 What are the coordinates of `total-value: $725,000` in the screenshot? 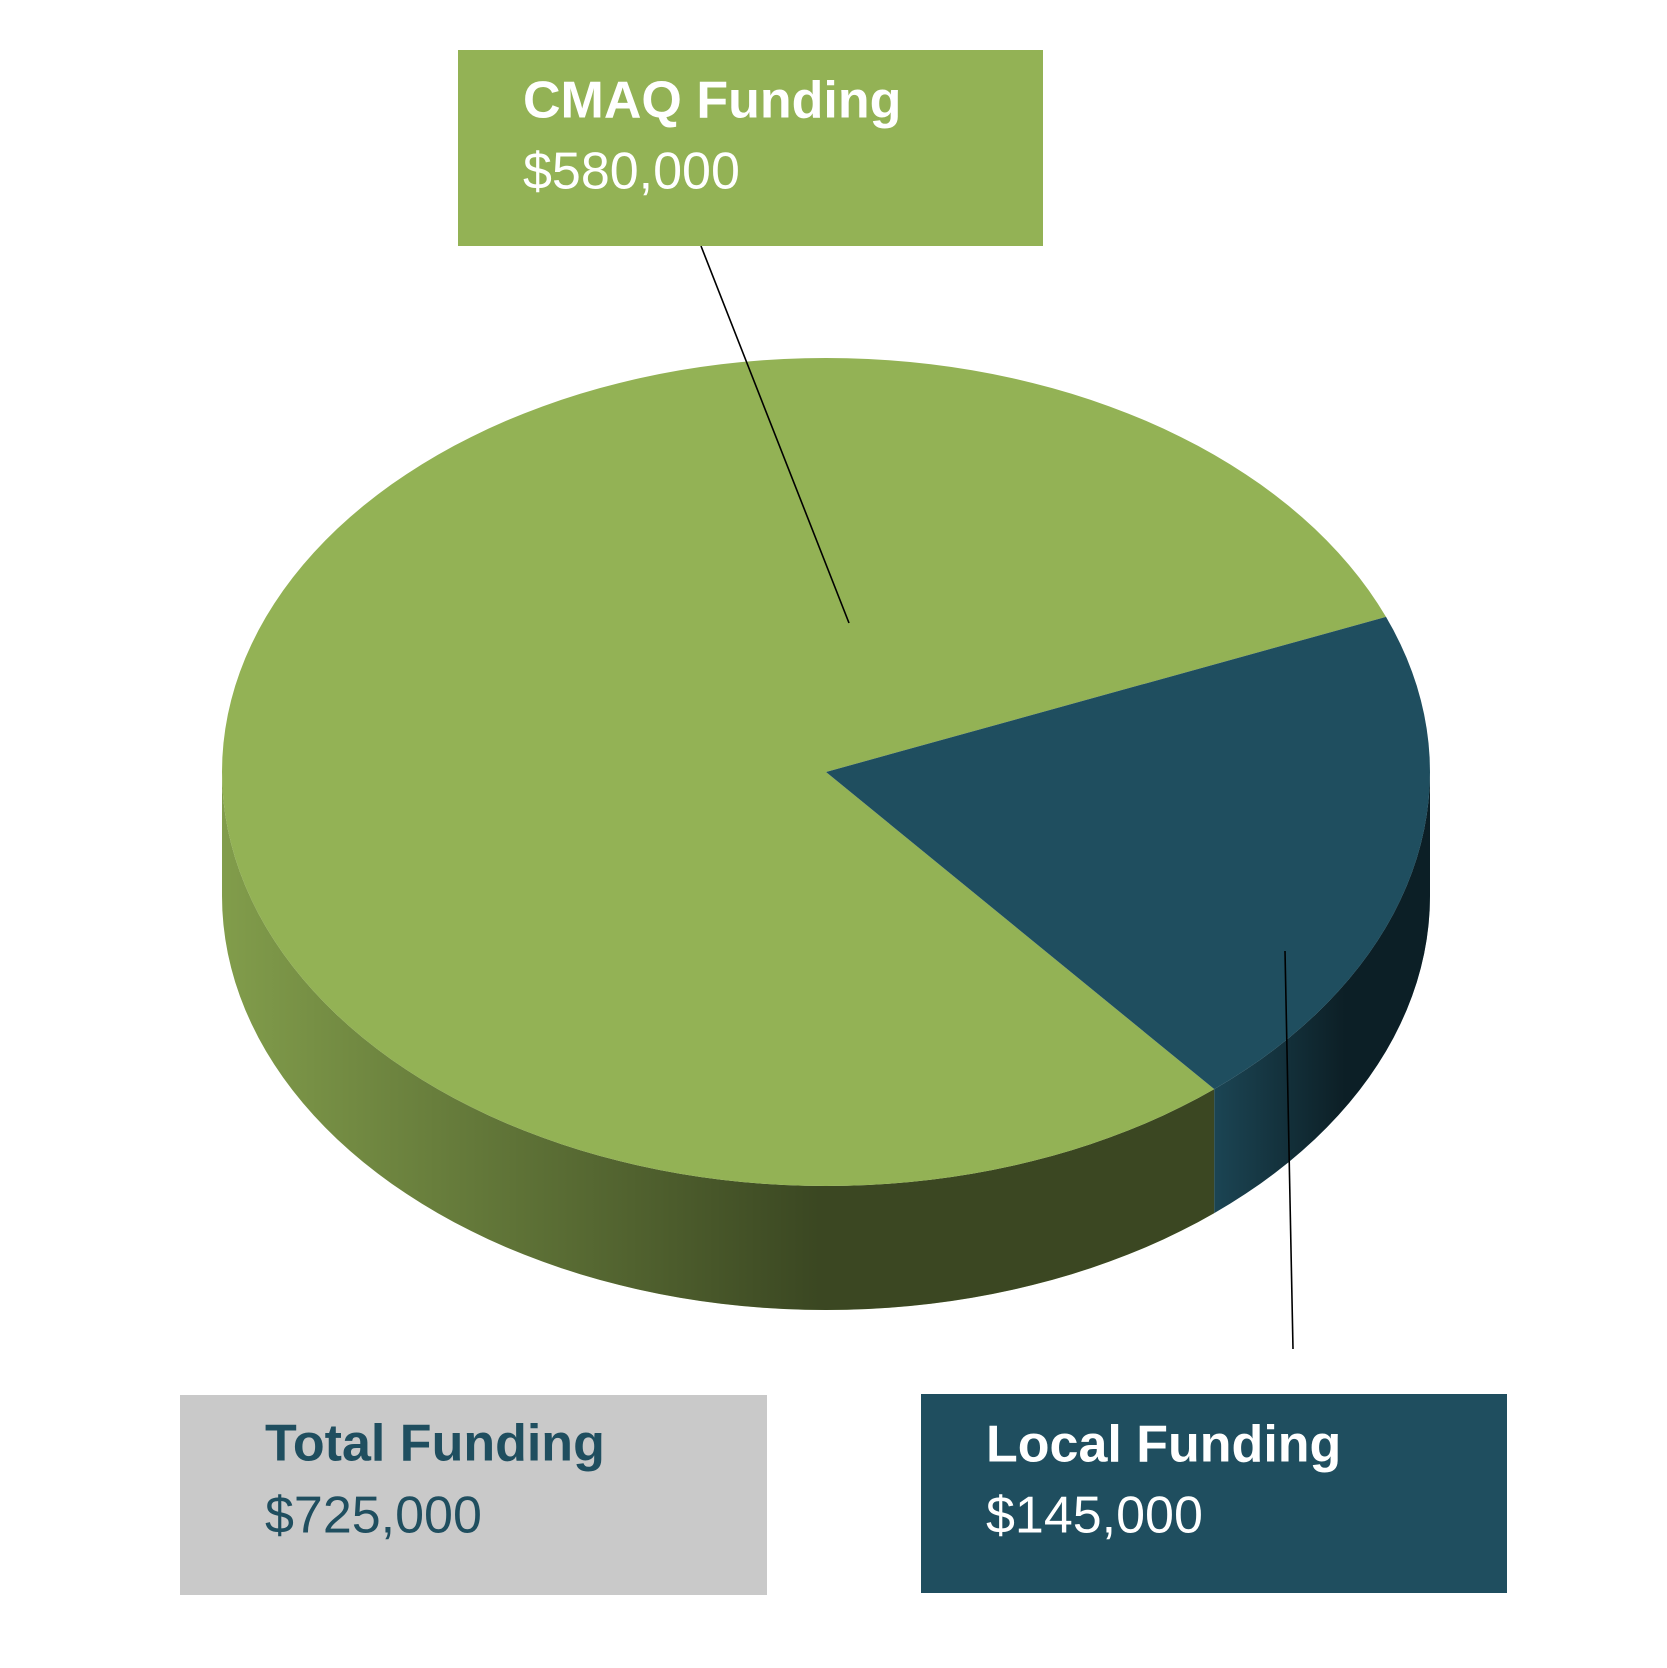 It's located at (373, 1516).